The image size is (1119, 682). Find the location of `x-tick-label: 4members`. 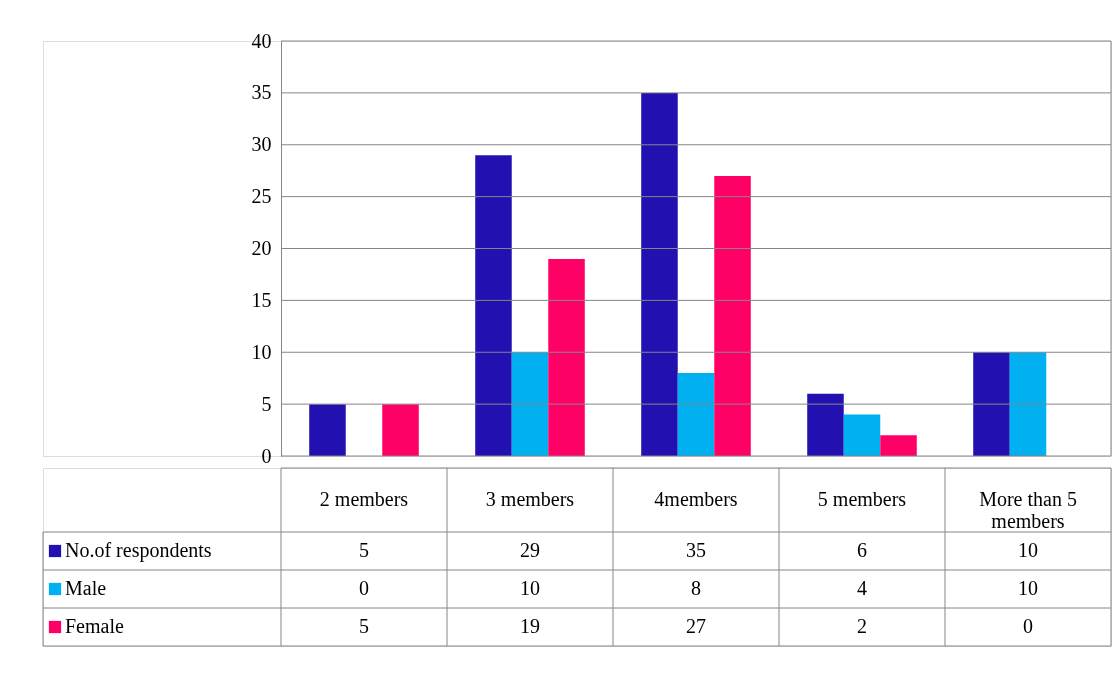

x-tick-label: 4members is located at coordinates (696, 499).